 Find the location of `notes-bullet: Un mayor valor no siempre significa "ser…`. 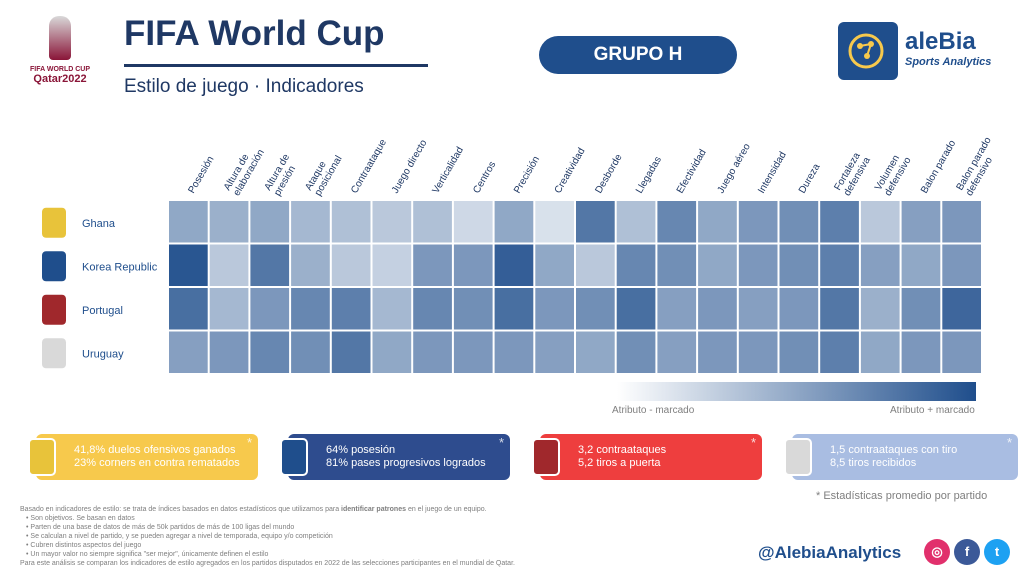

notes-bullet: Un mayor valor no siempre significa "ser… is located at coordinates (303, 554).